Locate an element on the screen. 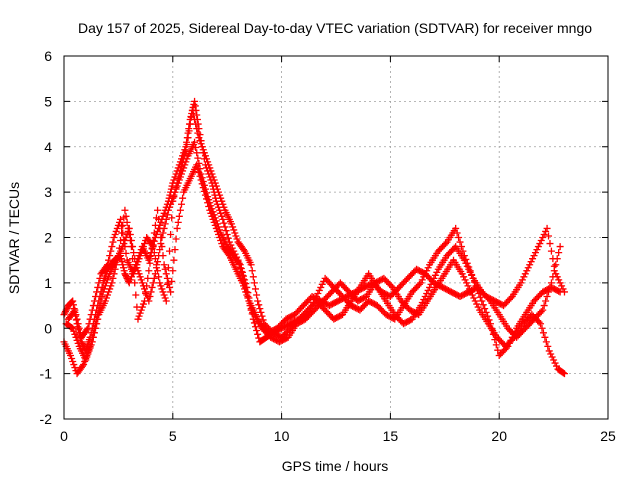  y-tick-label: -2 is located at coordinates (46, 419).